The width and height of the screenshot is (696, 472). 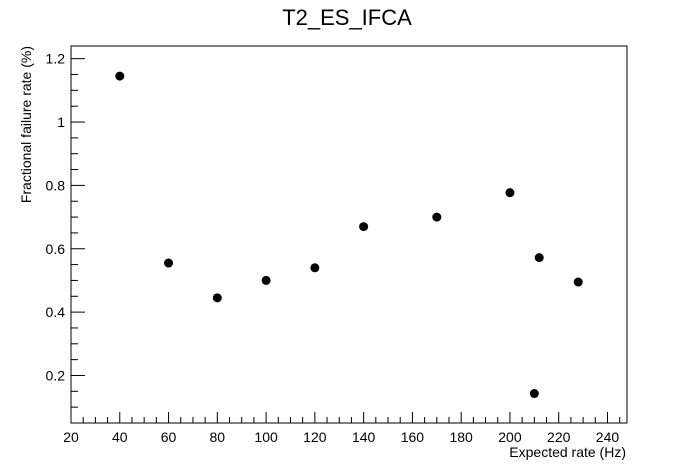 What do you see at coordinates (56, 312) in the screenshot?
I see `y-tick-label: 0.4` at bounding box center [56, 312].